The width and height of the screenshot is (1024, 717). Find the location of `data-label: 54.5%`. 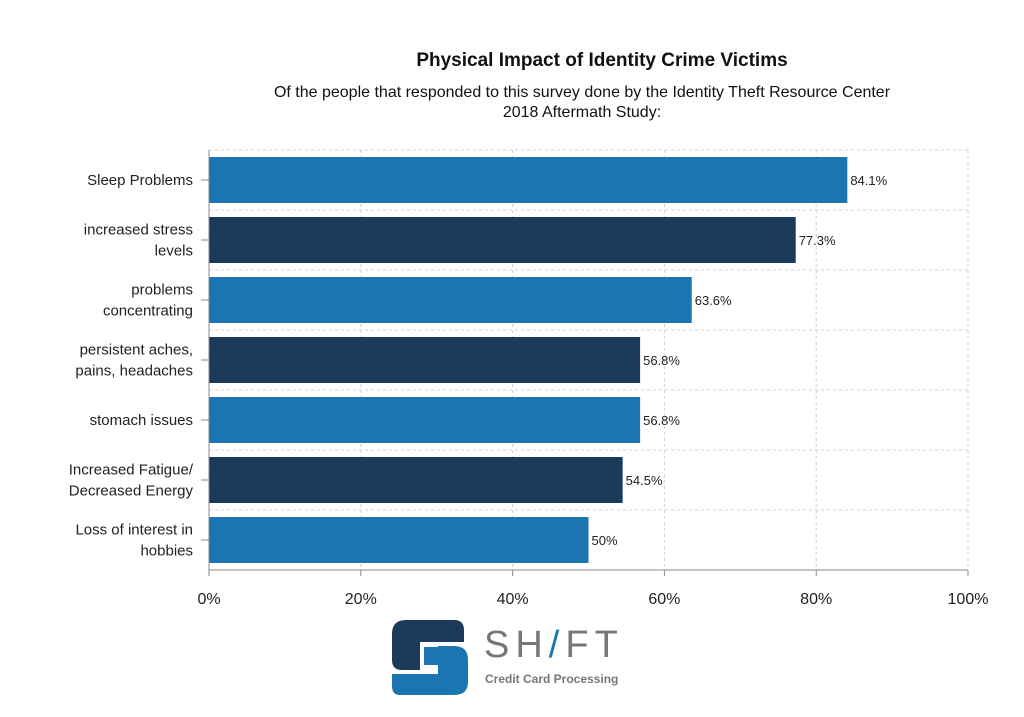

data-label: 54.5% is located at coordinates (644, 480).